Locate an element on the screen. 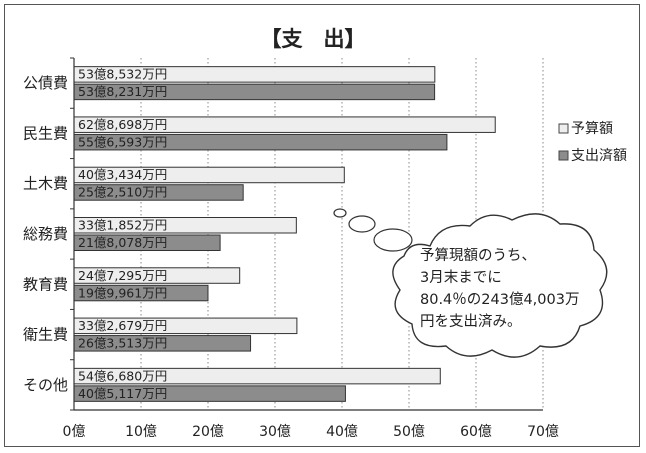  callout-line-1: 予算現額のうち、 is located at coordinates (478, 255).